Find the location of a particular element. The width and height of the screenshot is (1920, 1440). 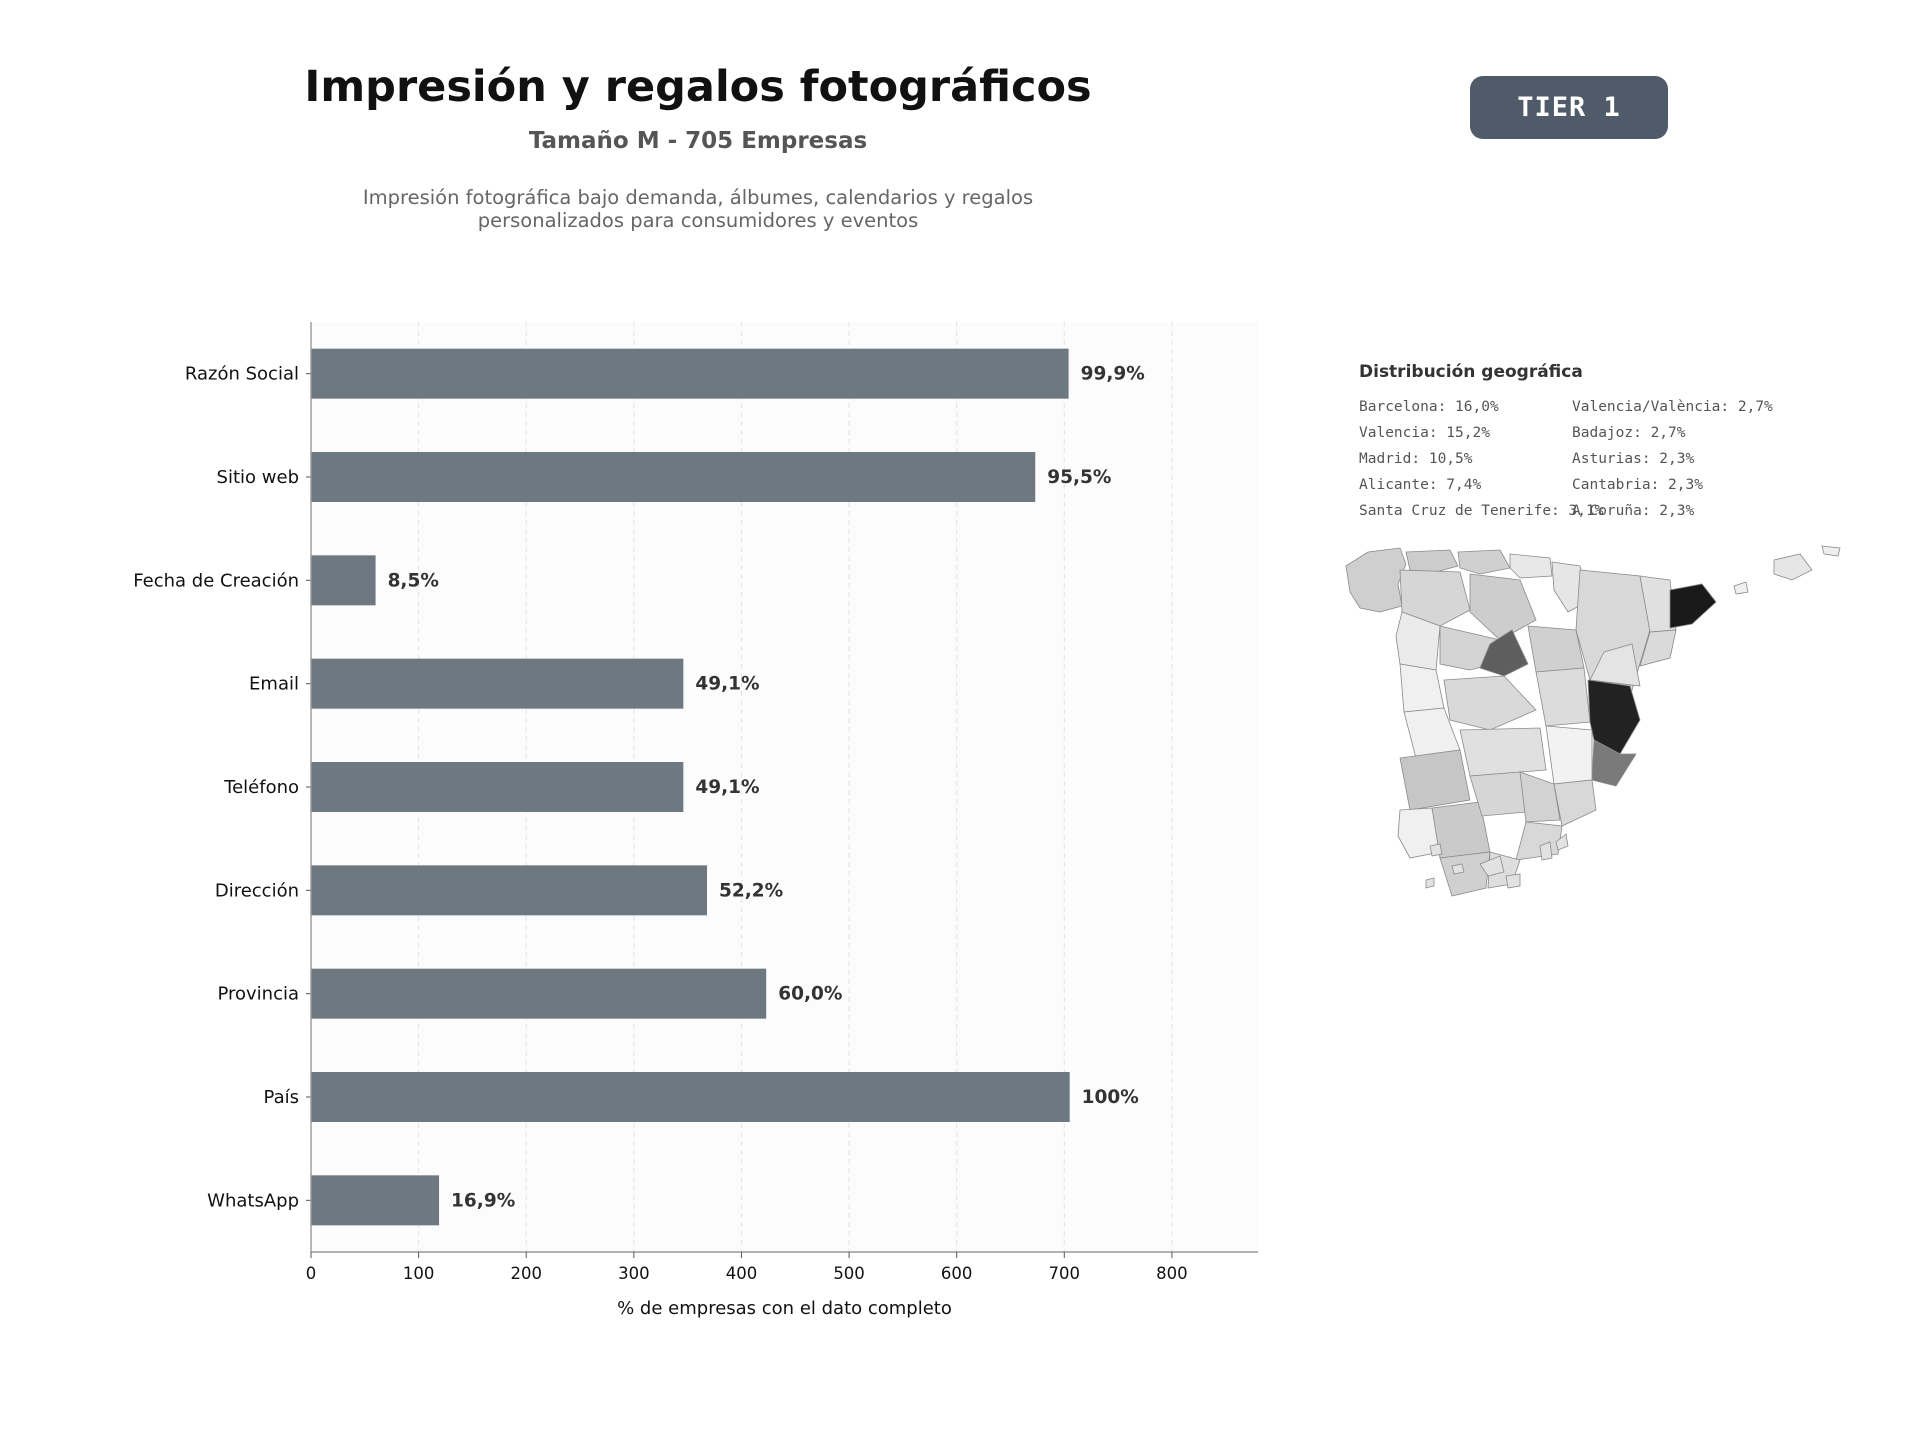

bar-value-label: 8,5% is located at coordinates (413, 580).